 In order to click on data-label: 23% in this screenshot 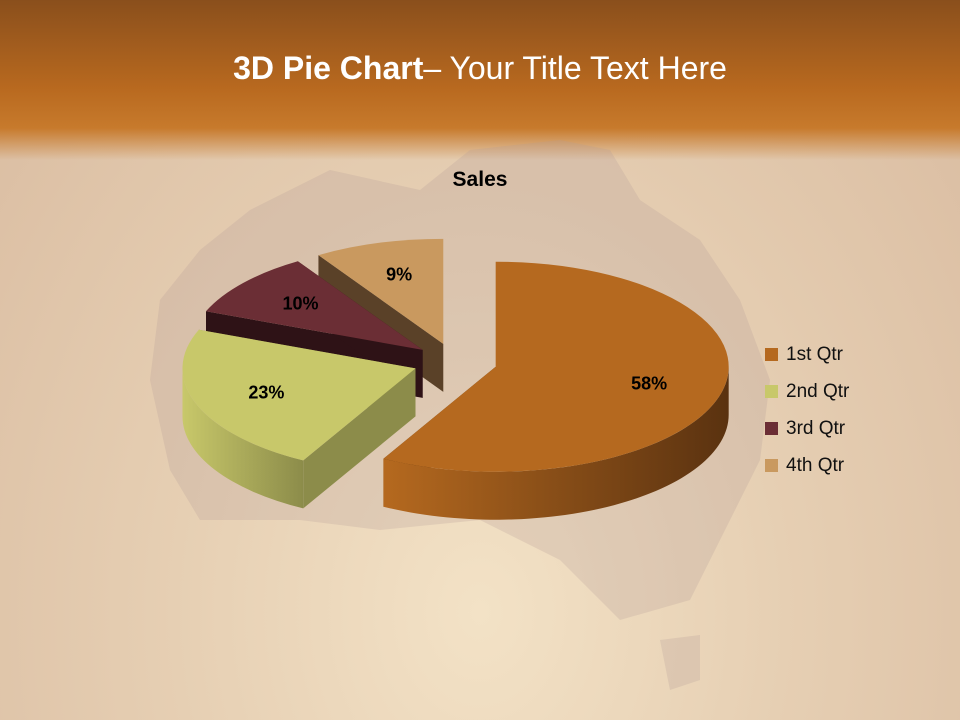, I will do `click(266, 392)`.